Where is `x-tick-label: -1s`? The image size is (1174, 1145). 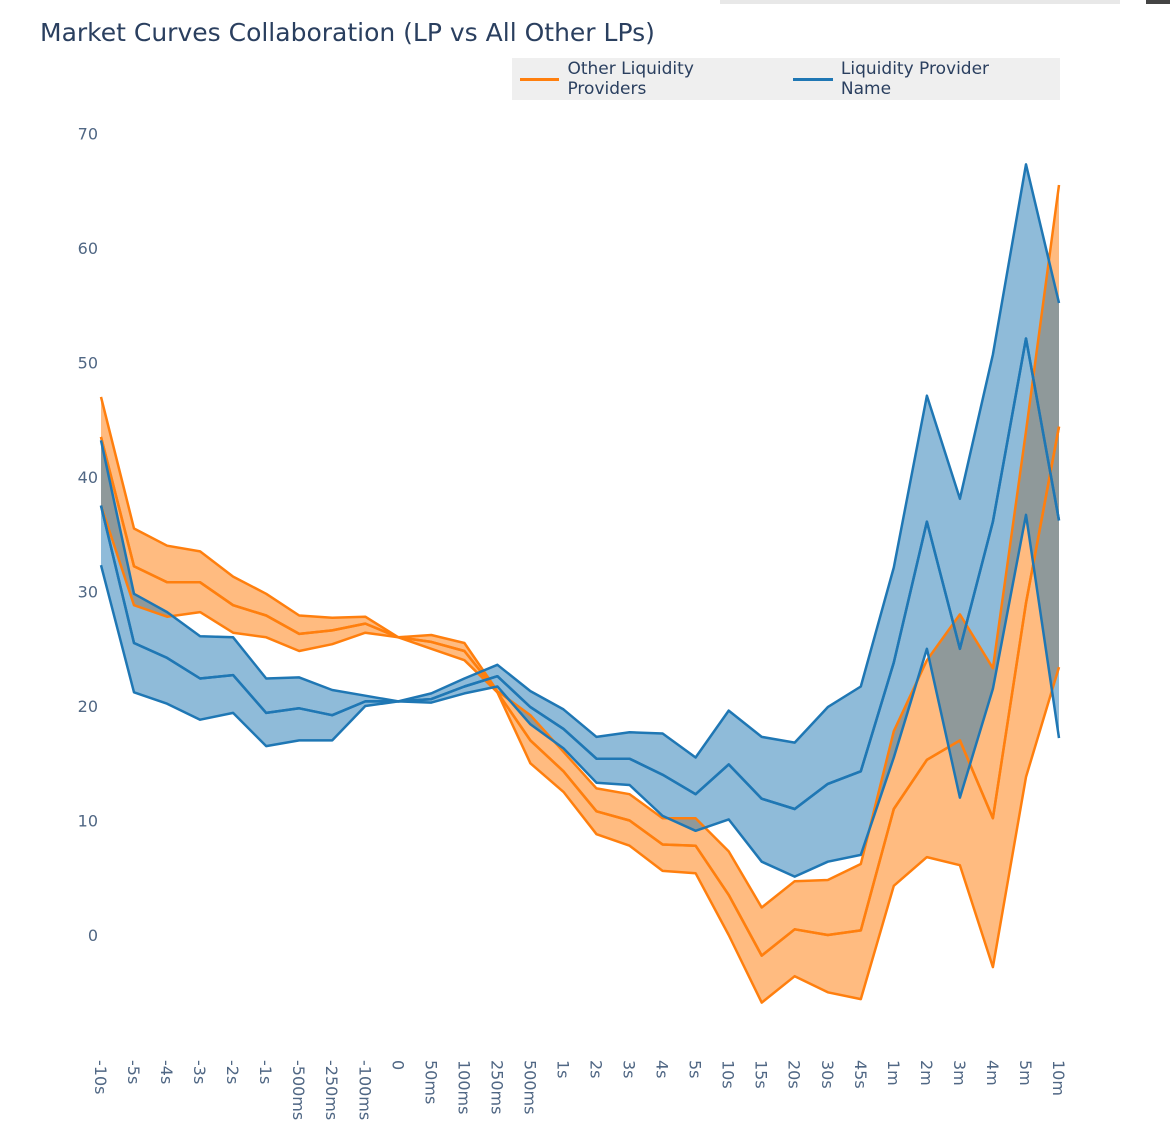
x-tick-label: -1s is located at coordinates (265, 1072).